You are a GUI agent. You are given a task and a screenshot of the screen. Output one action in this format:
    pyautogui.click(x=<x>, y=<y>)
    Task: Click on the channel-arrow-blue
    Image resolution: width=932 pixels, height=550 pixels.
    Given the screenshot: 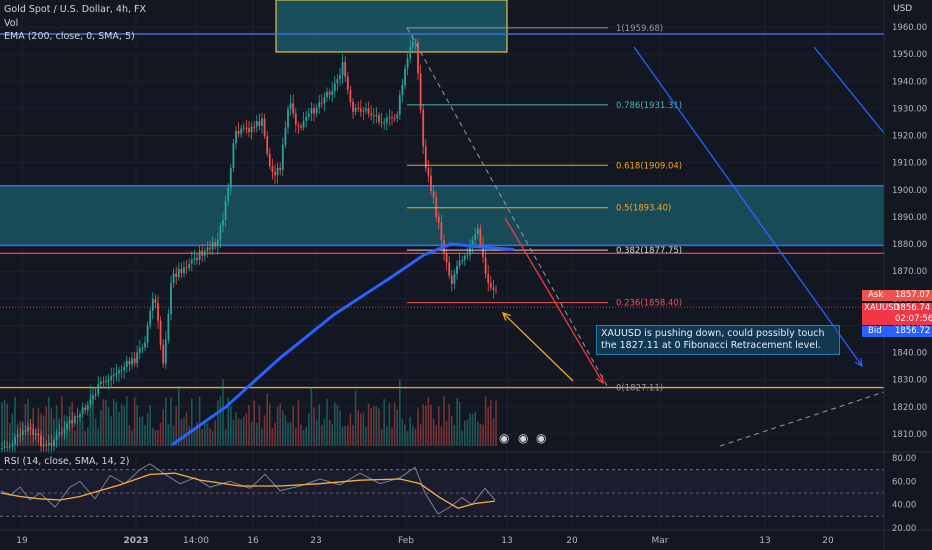 What is the action you would take?
    pyautogui.click(x=748, y=206)
    